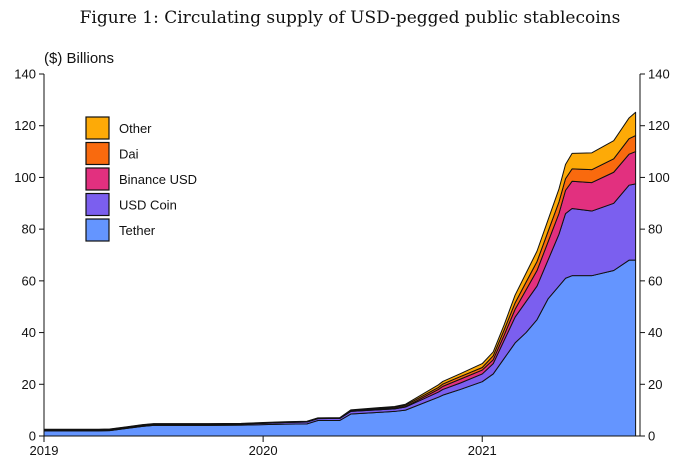 The image size is (700, 466). What do you see at coordinates (44, 450) in the screenshot?
I see `x-tick-label: 2019` at bounding box center [44, 450].